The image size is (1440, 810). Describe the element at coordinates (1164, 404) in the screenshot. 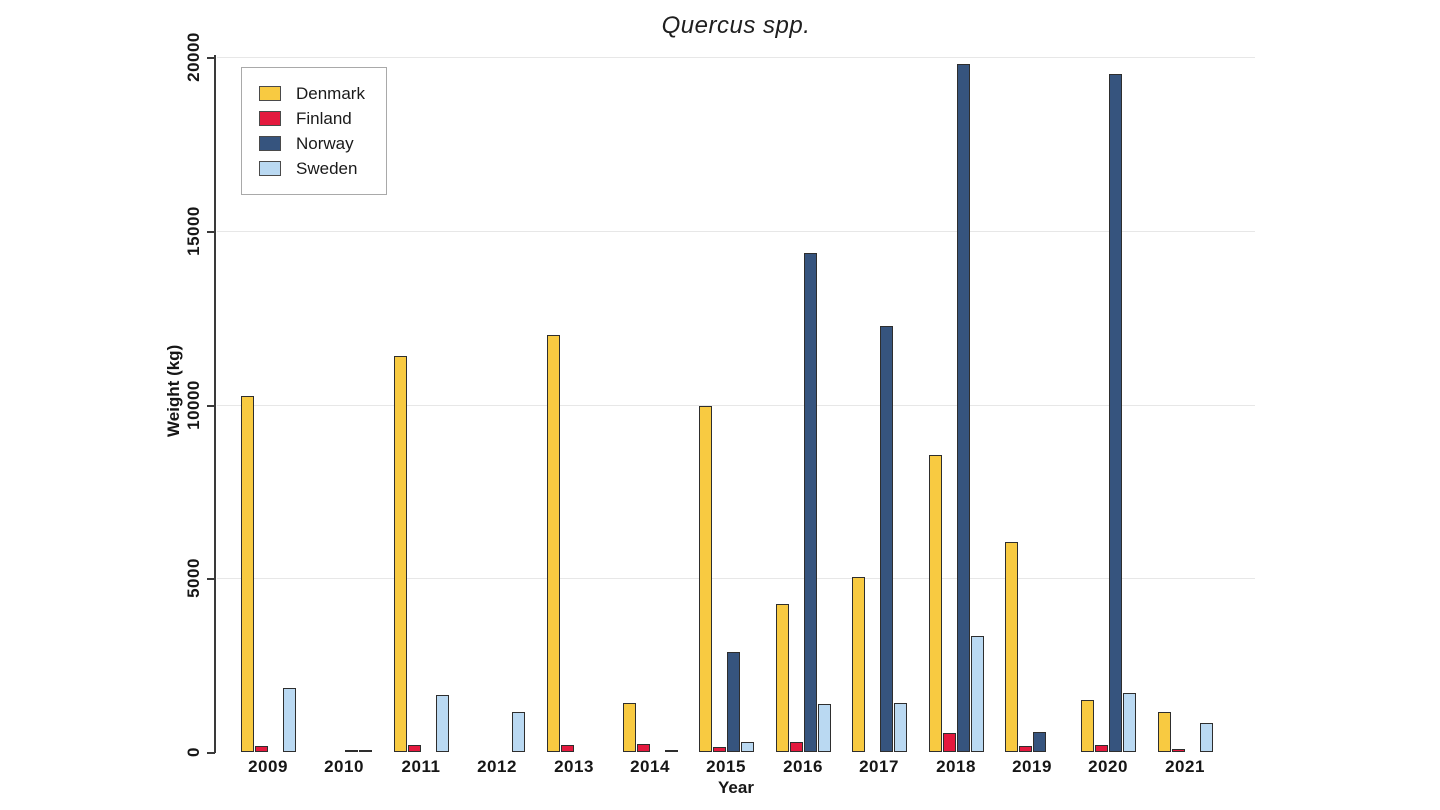

I see `bar-slot-denmark-2021` at that location.